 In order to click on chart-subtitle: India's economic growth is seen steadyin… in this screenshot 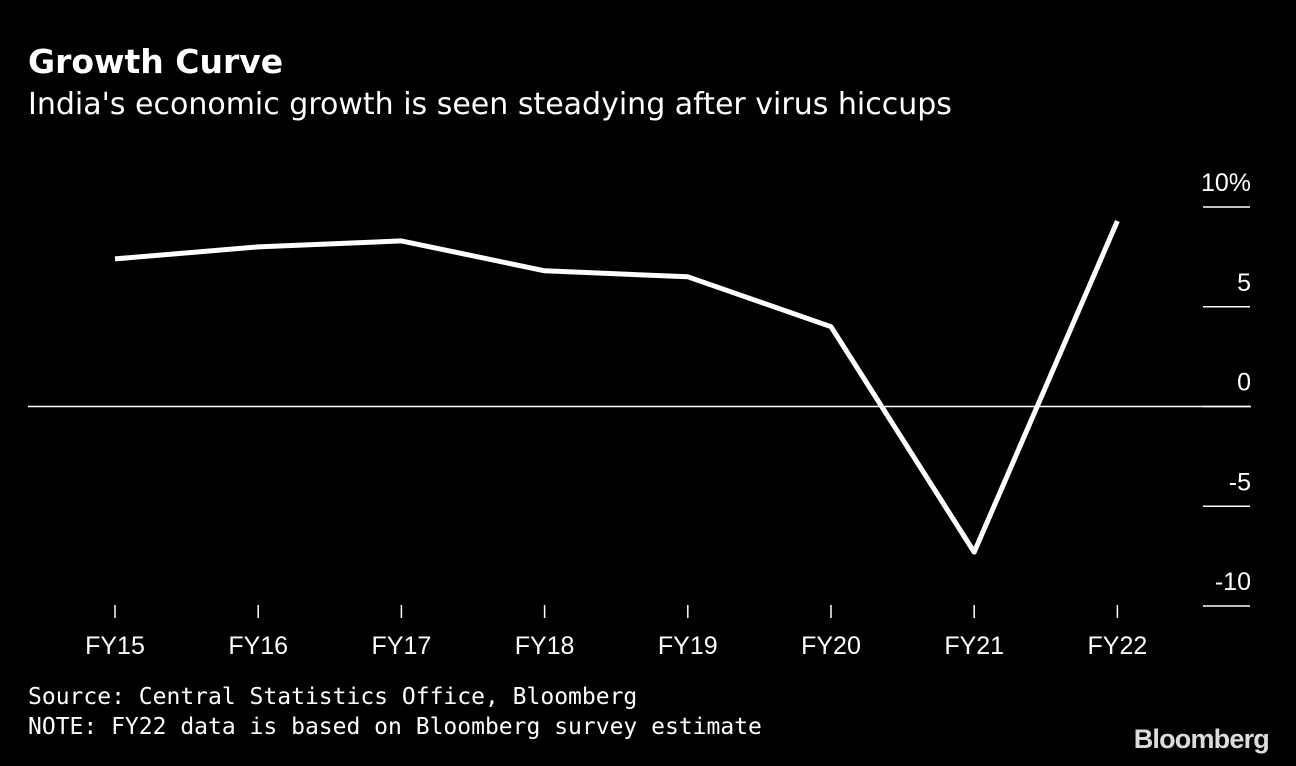, I will do `click(490, 104)`.